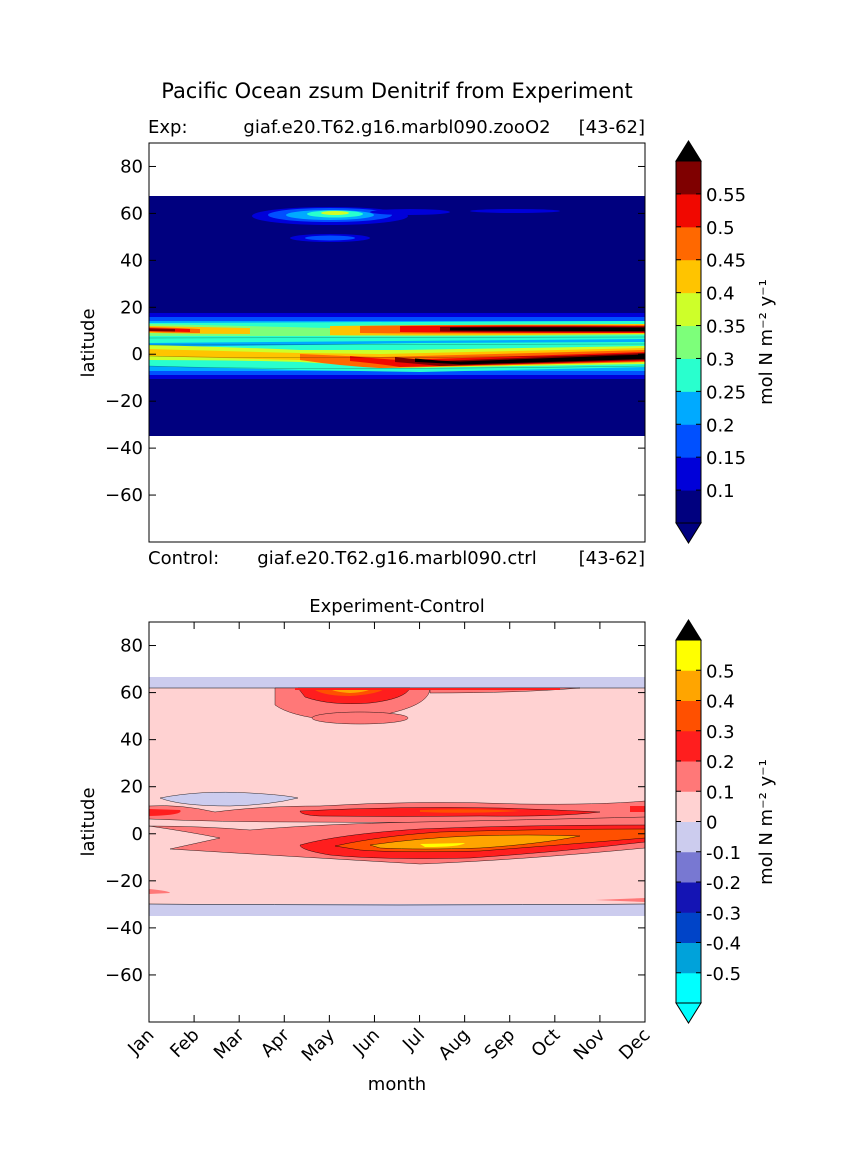 Image resolution: width=859 pixels, height=1174 pixels. Describe the element at coordinates (131, 787) in the screenshot. I see `panel1-ytick-label: 20` at that location.